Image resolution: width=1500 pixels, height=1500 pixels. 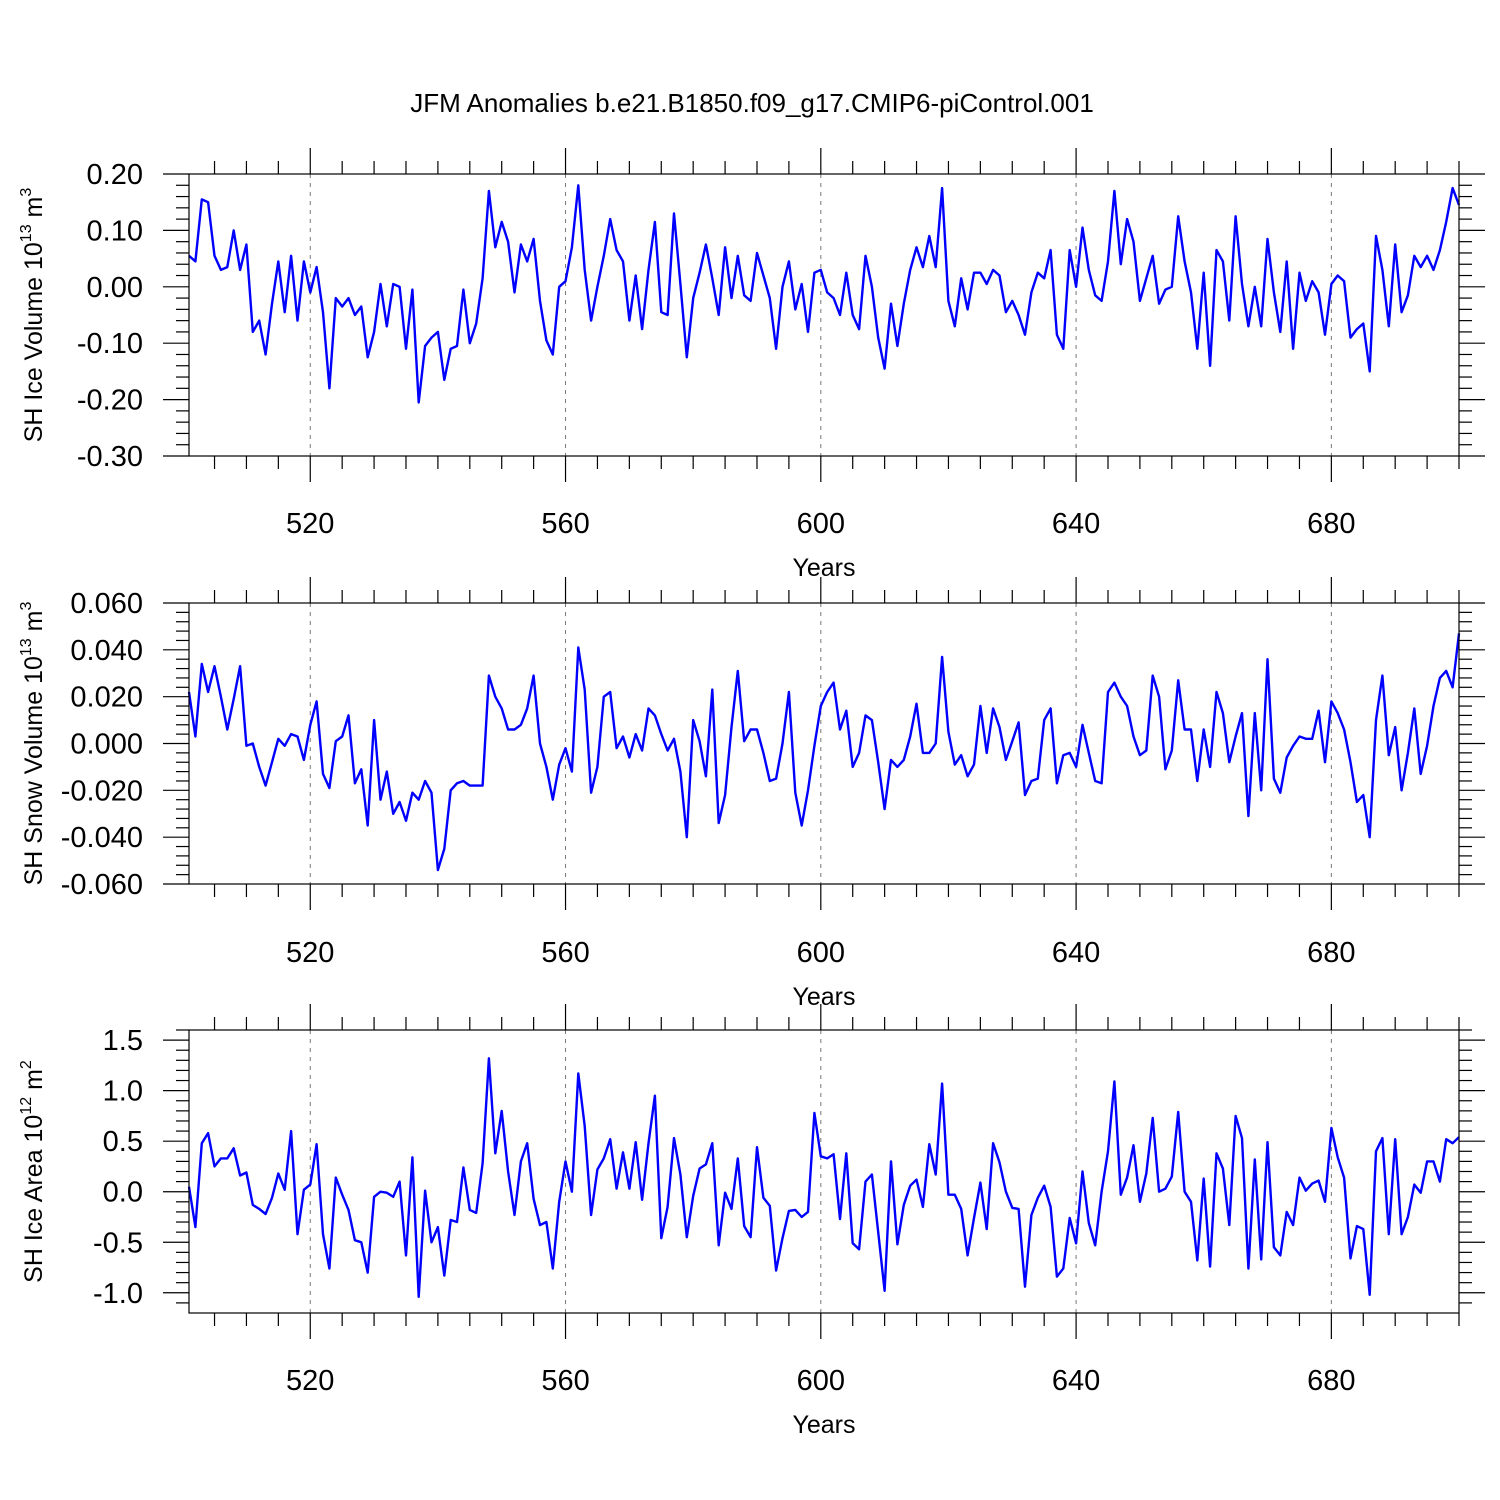 What do you see at coordinates (102, 885) in the screenshot?
I see `y-tick-label: -0.060` at bounding box center [102, 885].